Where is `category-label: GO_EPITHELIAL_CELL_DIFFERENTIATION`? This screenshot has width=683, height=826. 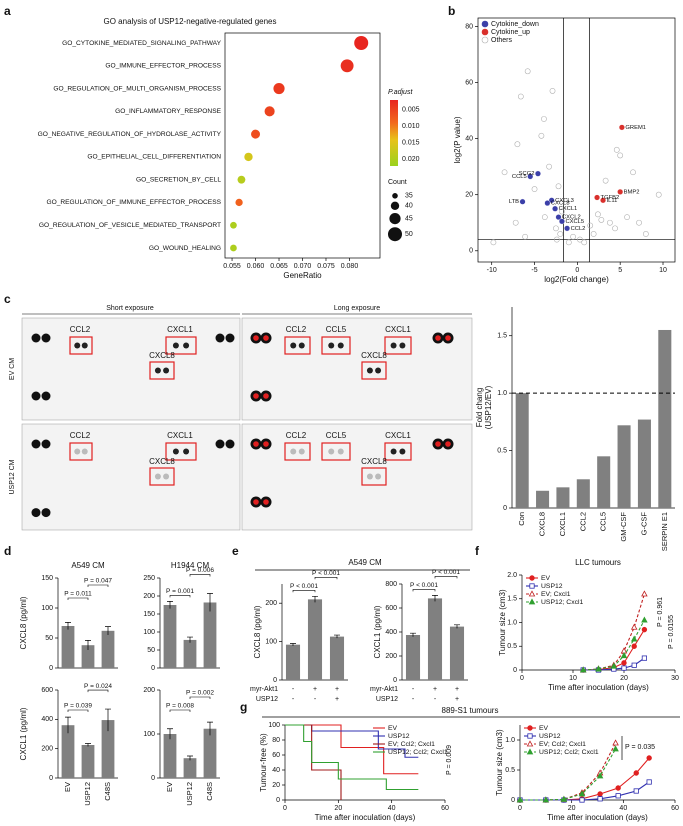
category-label: GO_EPITHELIAL_CELL_DIFFERENTIATION is located at coordinates (154, 157).